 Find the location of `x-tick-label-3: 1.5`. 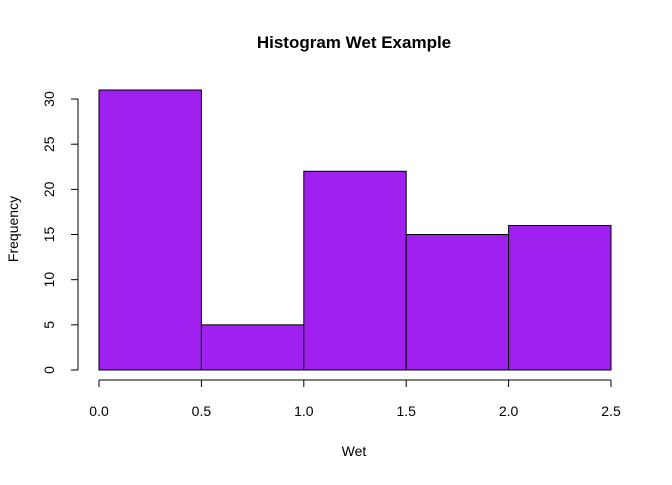

x-tick-label-3: 1.5 is located at coordinates (406, 411).